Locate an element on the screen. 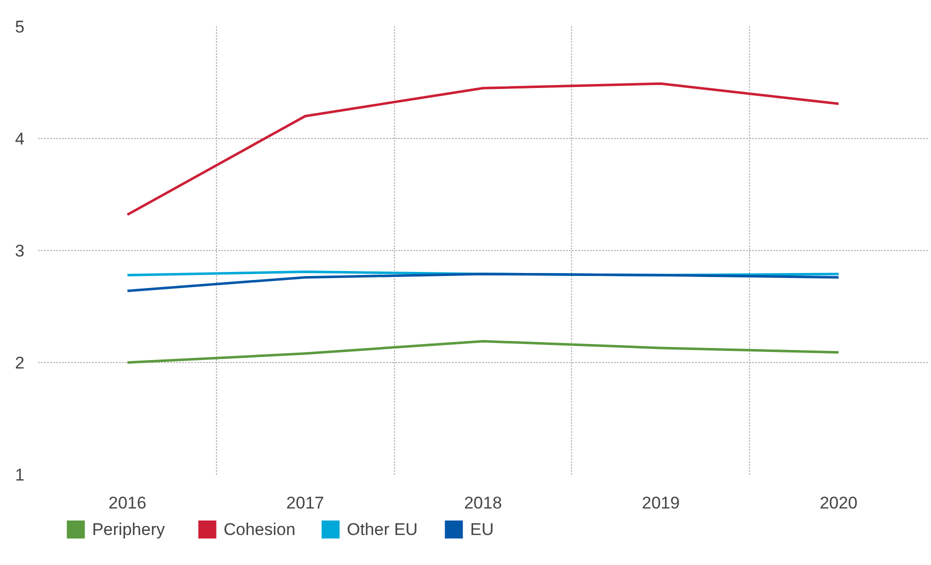 Image resolution: width=931 pixels, height=565 pixels. x-tick-label: 2018 is located at coordinates (483, 503).